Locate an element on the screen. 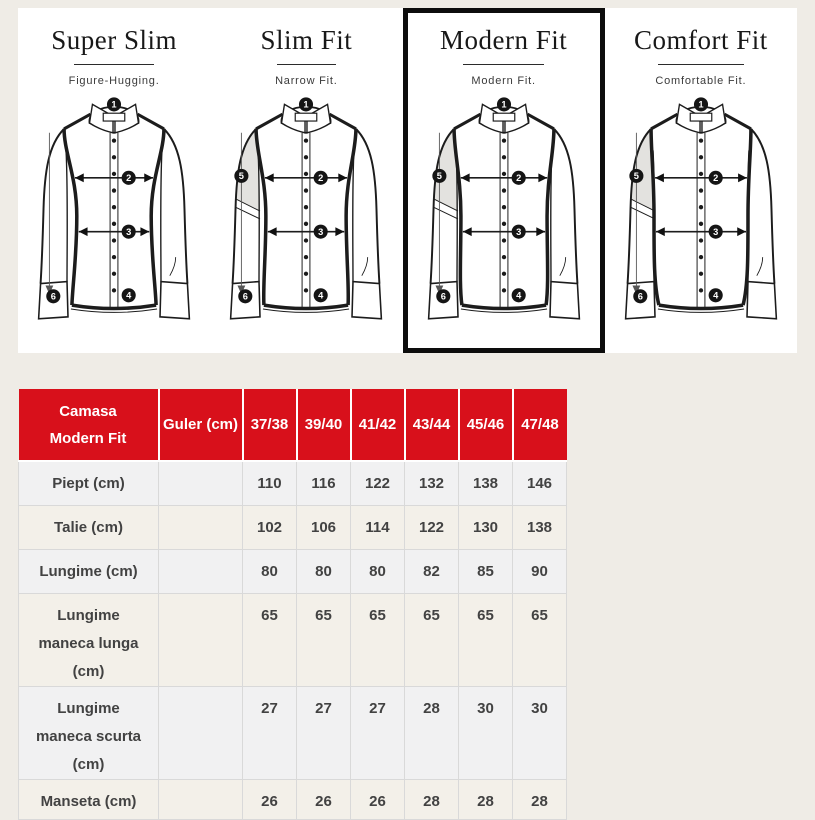 Image resolution: width=815 pixels, height=820 pixels. shirt-diagram: 1 2 3 4 5 6 is located at coordinates (701, 208).